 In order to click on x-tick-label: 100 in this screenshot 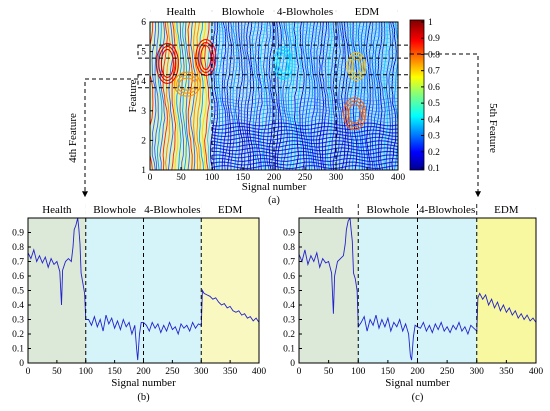, I will do `click(358, 372)`.